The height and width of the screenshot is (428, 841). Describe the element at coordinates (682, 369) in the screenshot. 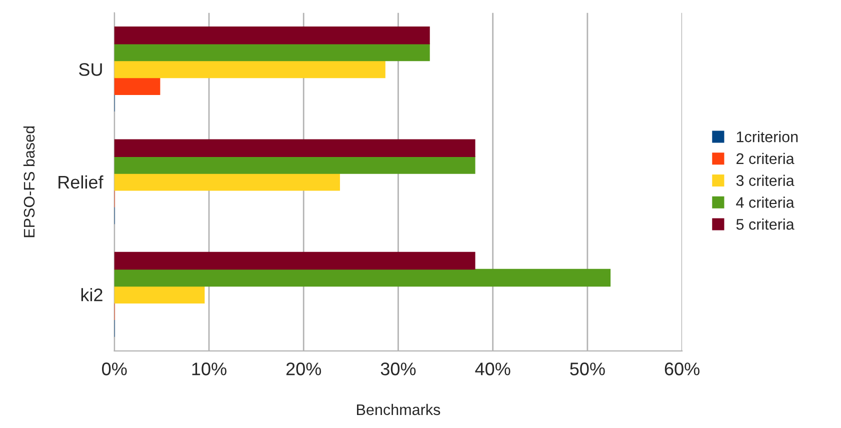

I see `x-tick-label: 60%` at that location.